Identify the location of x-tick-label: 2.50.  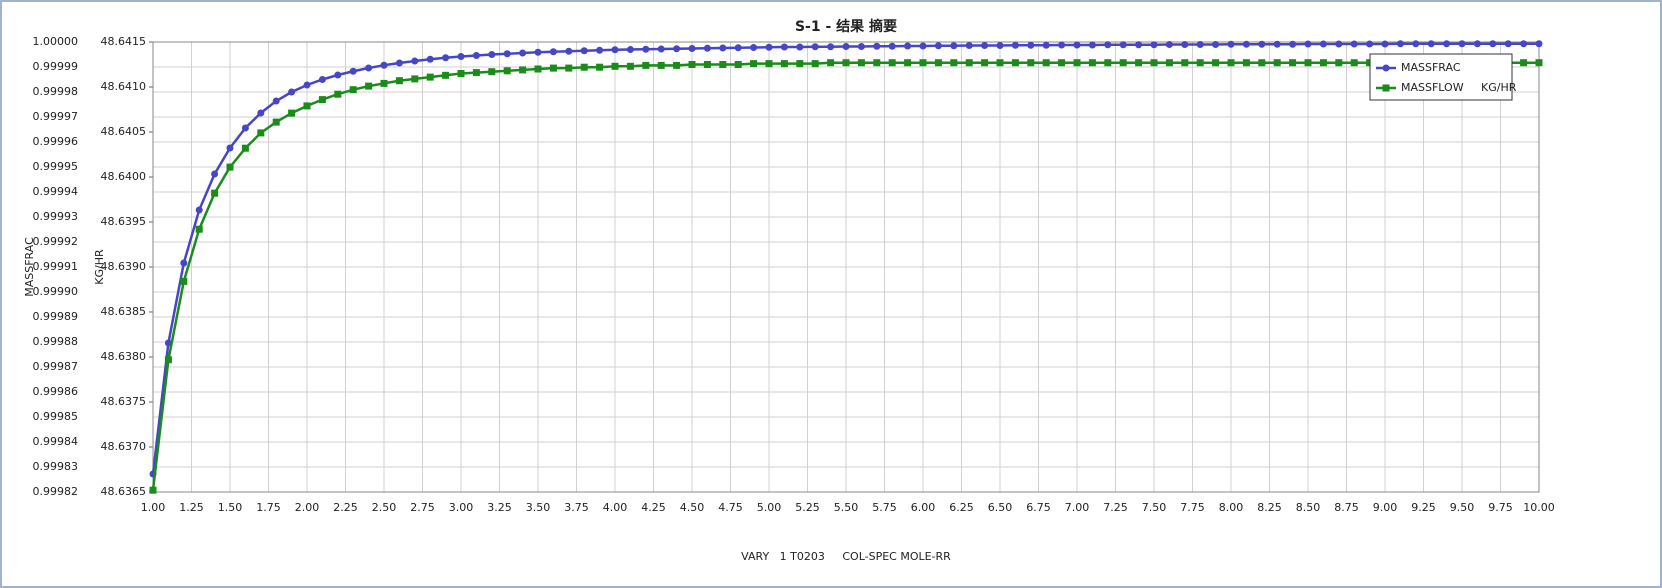
(384, 507).